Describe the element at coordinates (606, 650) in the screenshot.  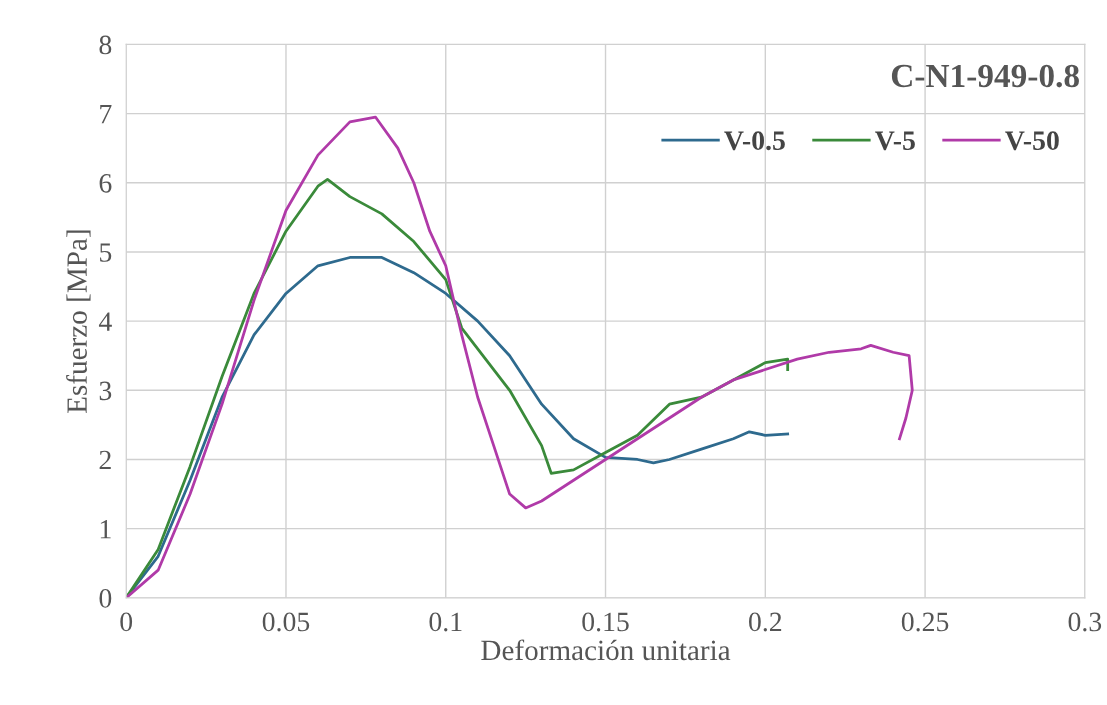
I see `x-axis-title: Deformación unitaria` at that location.